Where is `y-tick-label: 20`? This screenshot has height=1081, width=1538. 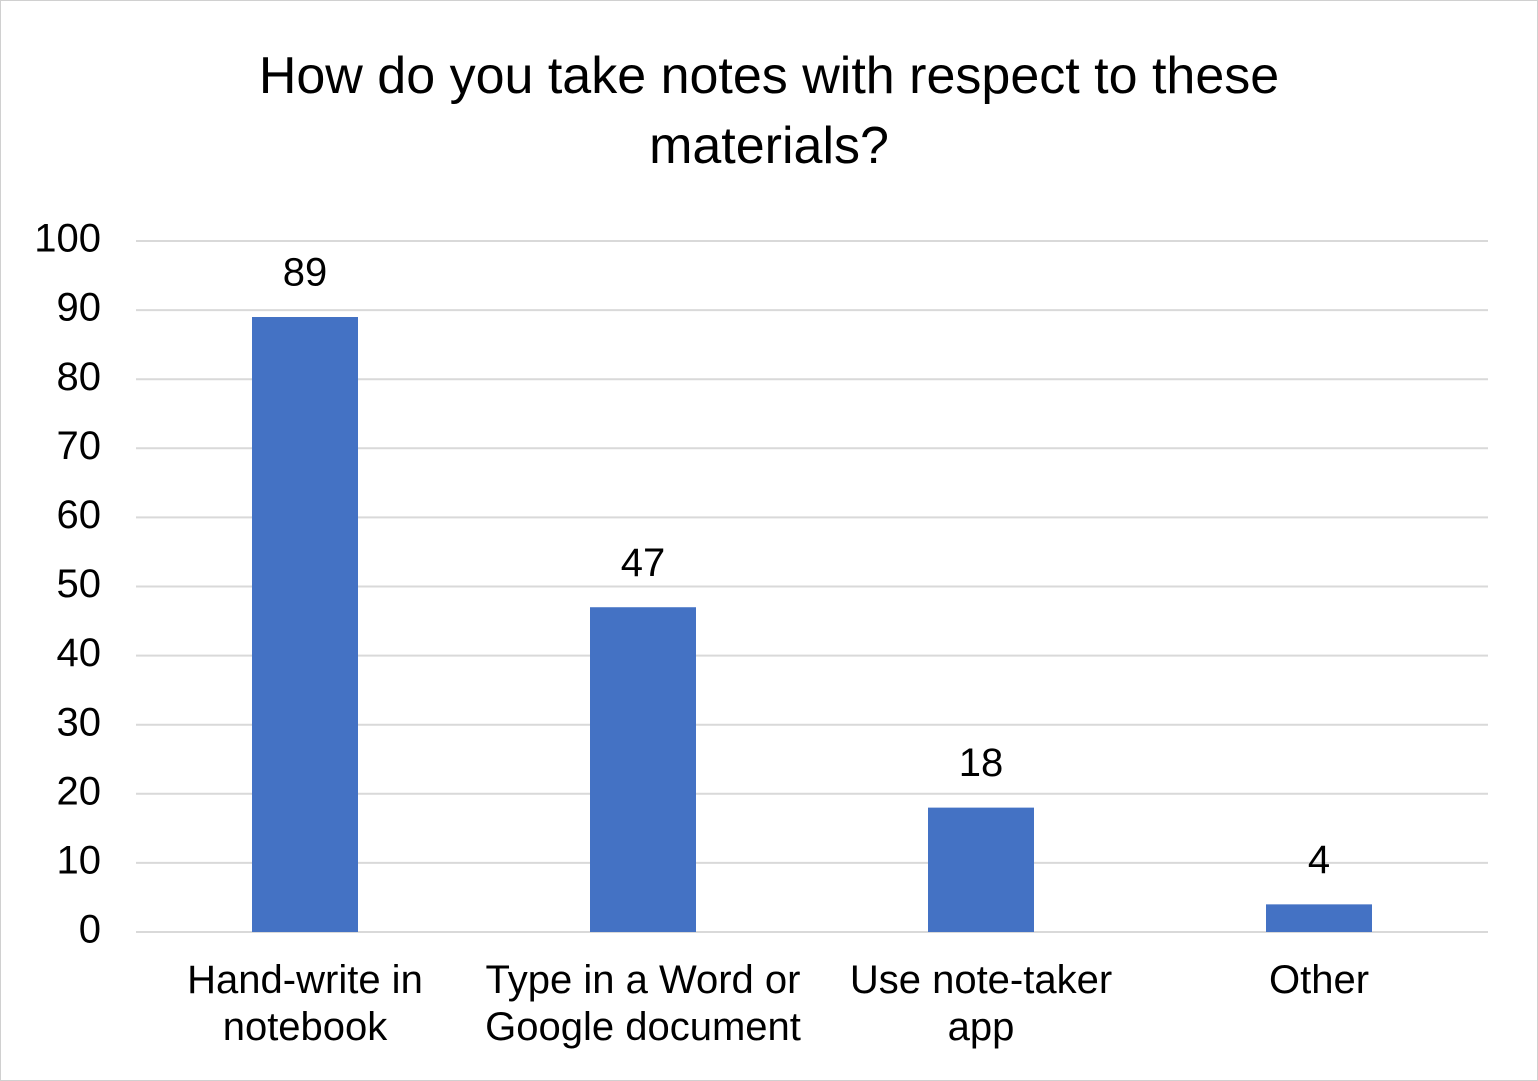
y-tick-label: 20 is located at coordinates (79, 791).